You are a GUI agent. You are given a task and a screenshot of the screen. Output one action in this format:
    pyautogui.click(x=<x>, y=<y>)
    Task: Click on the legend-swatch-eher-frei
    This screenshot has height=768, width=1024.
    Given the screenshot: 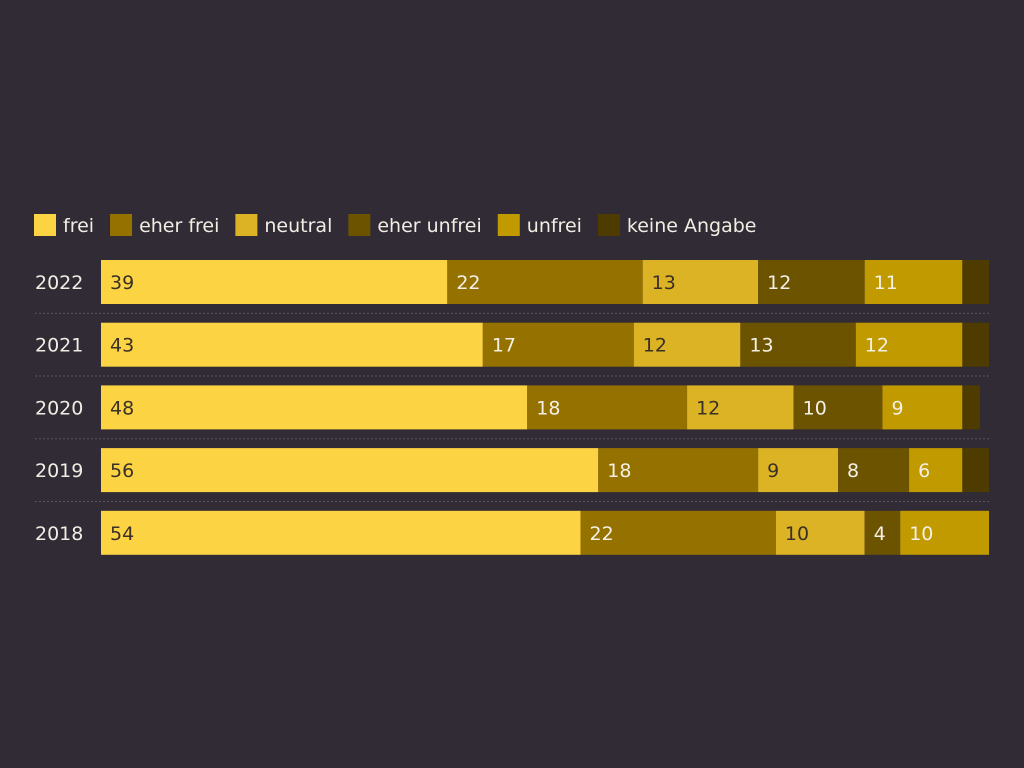 What is the action you would take?
    pyautogui.click(x=121, y=225)
    